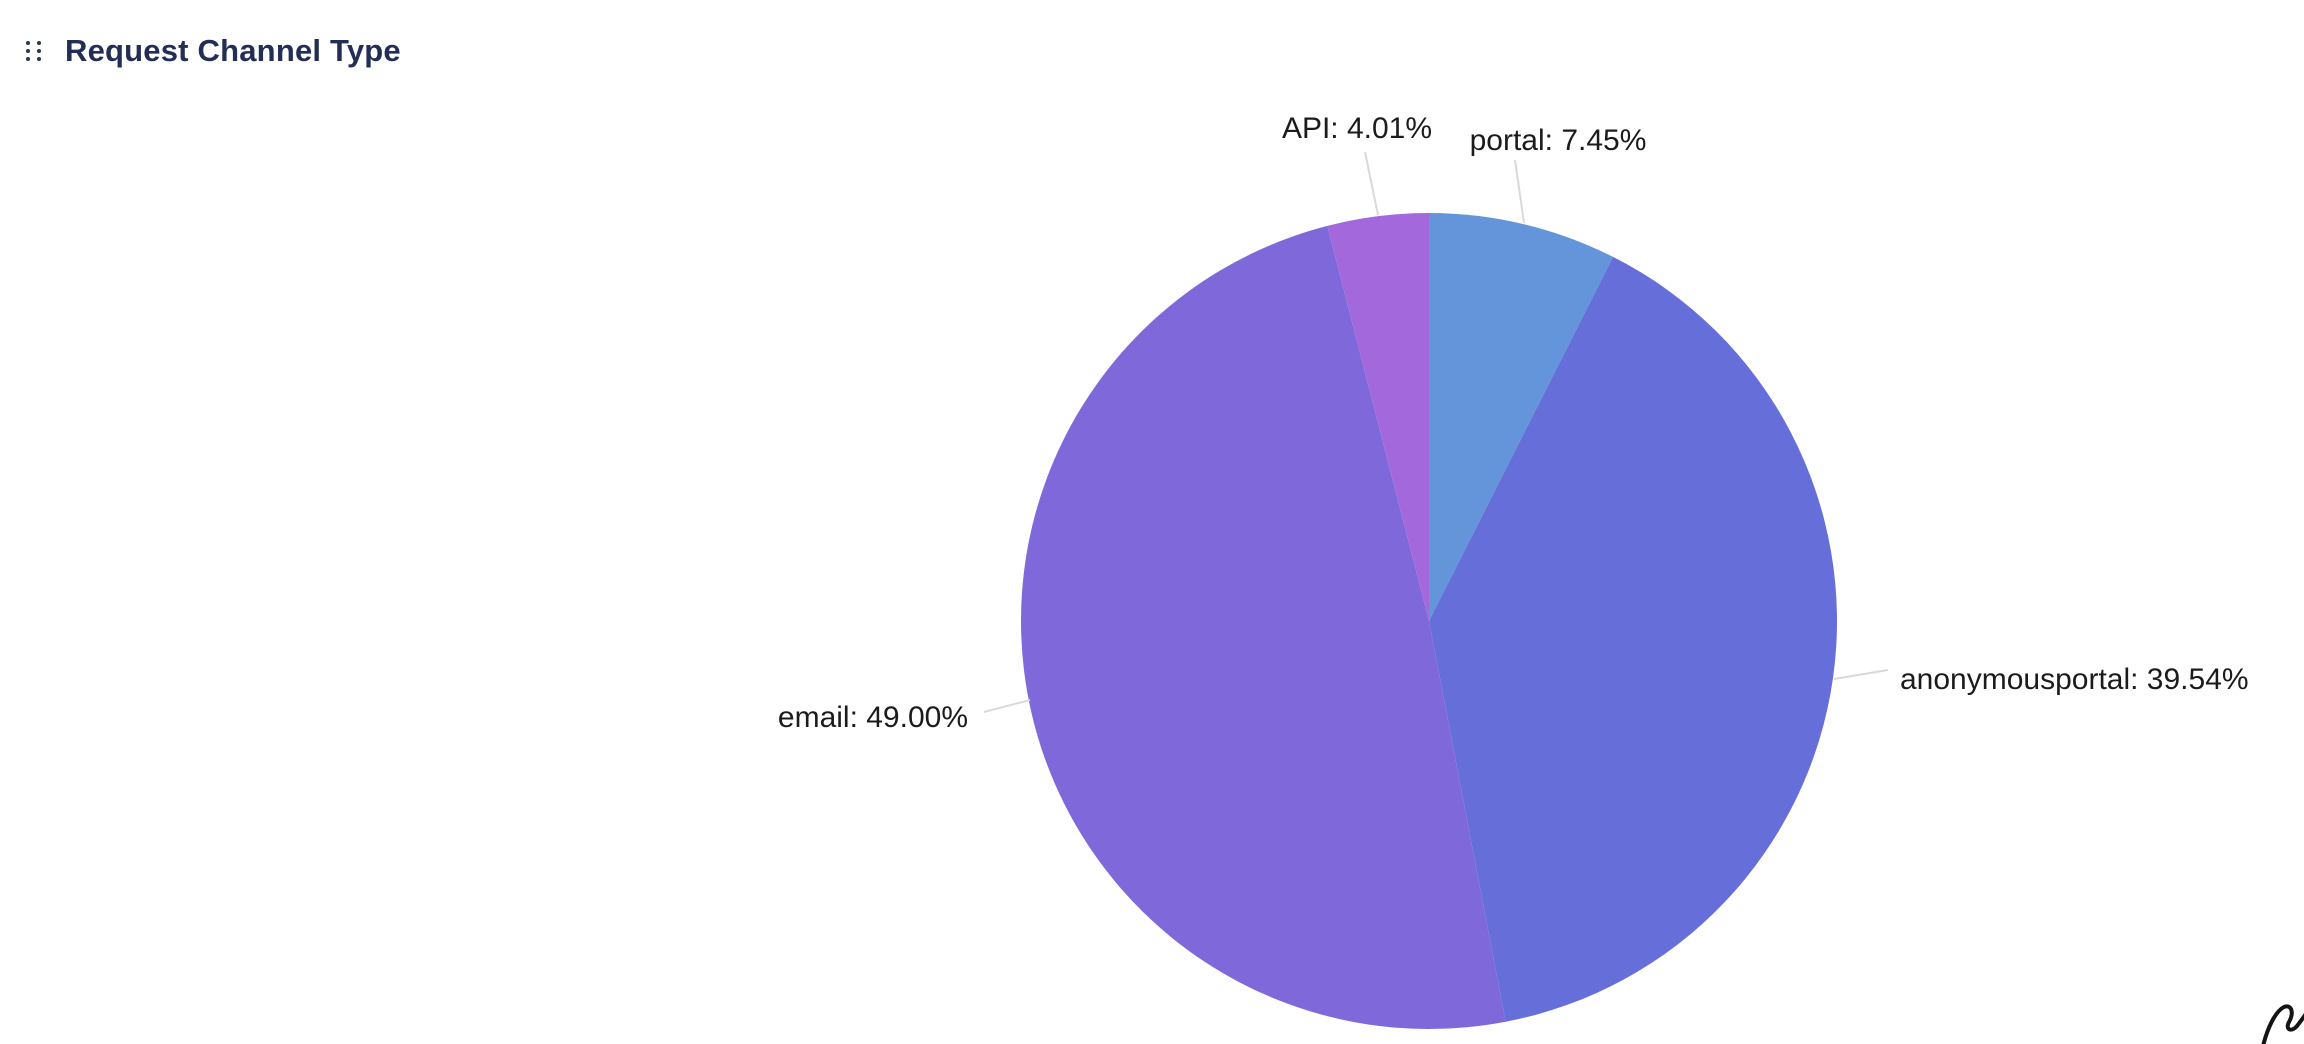 This screenshot has width=2304, height=1044. I want to click on label-line-anonymousportal, so click(1861, 674).